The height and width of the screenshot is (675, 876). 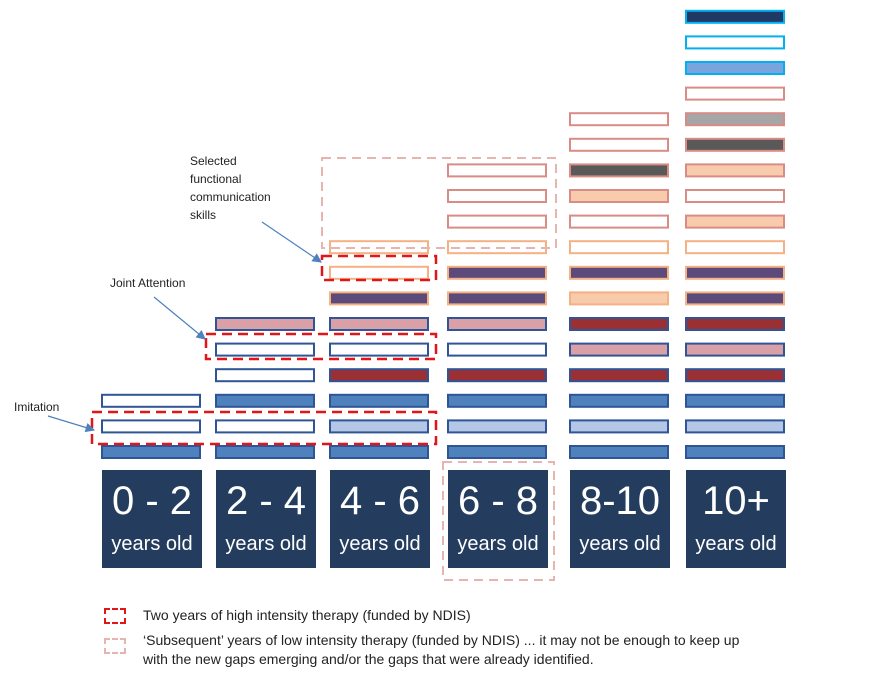 I want to click on age-box-2-4: 2 - 4 years old, so click(x=266, y=519).